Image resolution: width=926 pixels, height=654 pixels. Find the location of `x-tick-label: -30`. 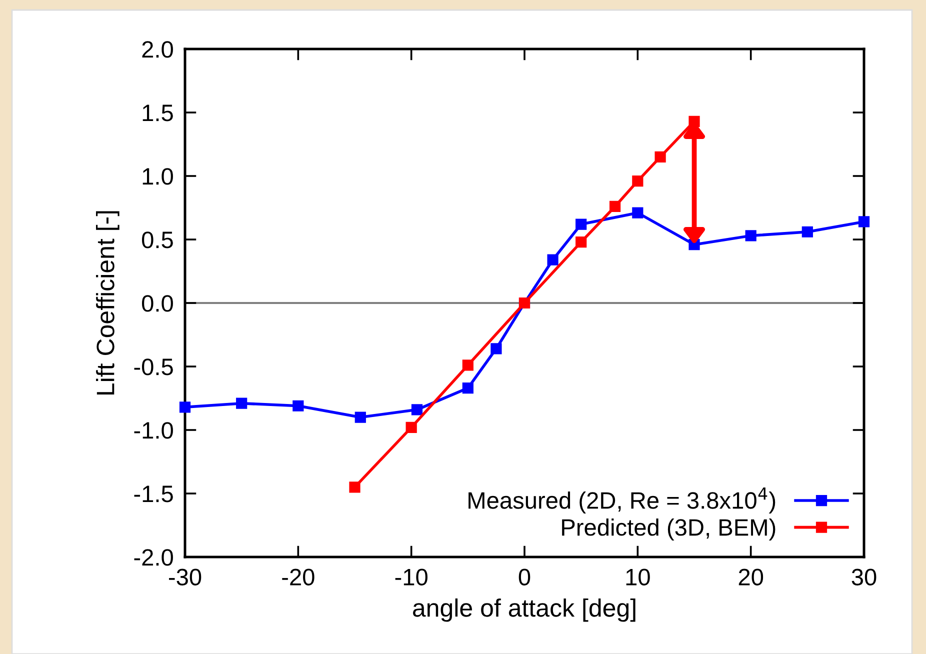

x-tick-label: -30 is located at coordinates (185, 577).